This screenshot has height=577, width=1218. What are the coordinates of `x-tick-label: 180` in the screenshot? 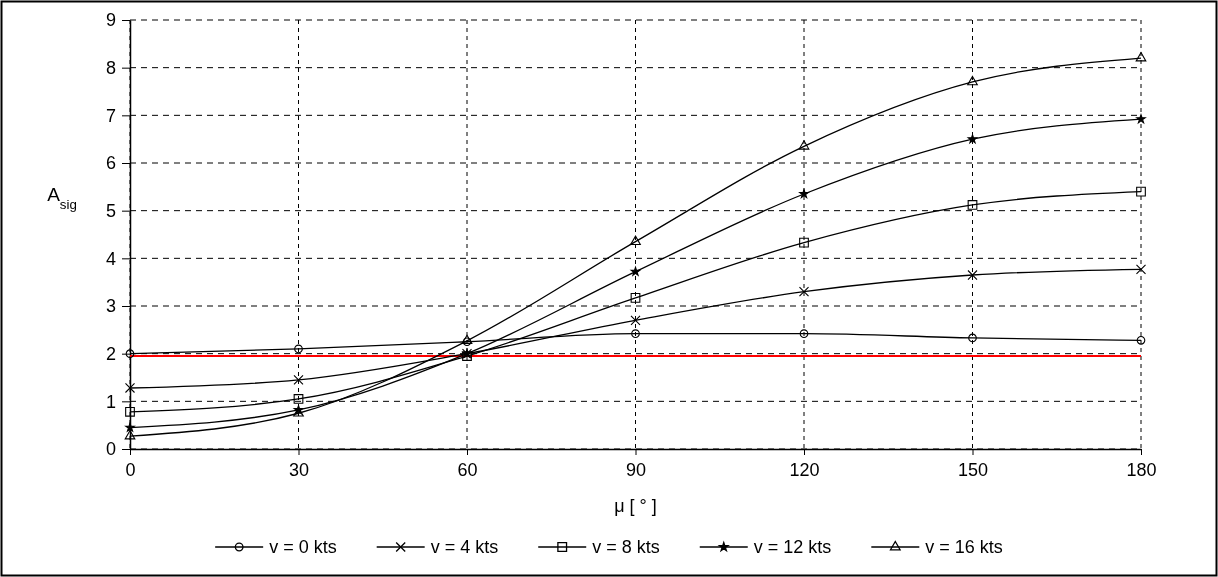 It's located at (1141, 469).